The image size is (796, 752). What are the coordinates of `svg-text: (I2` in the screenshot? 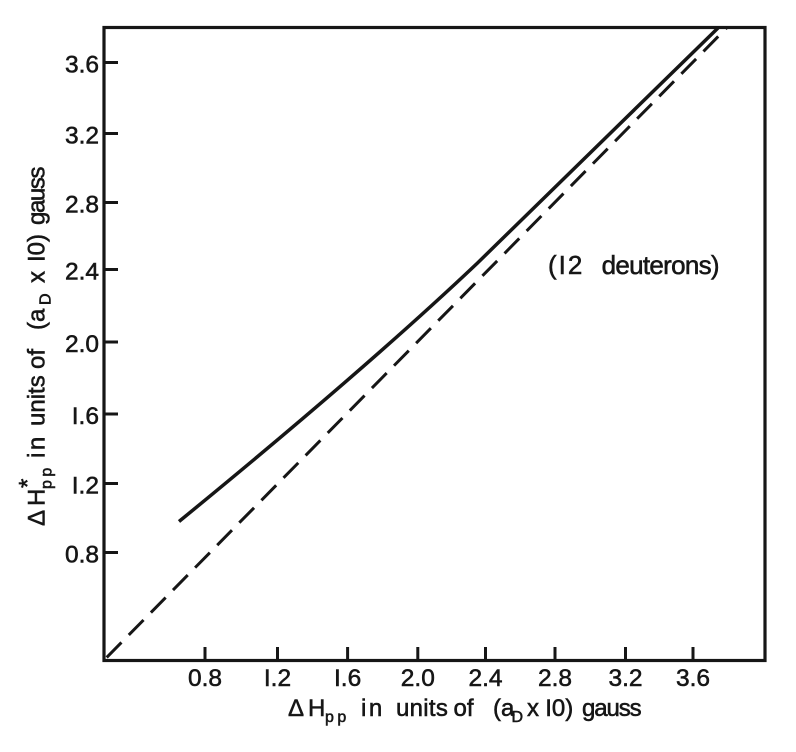 It's located at (566, 265).